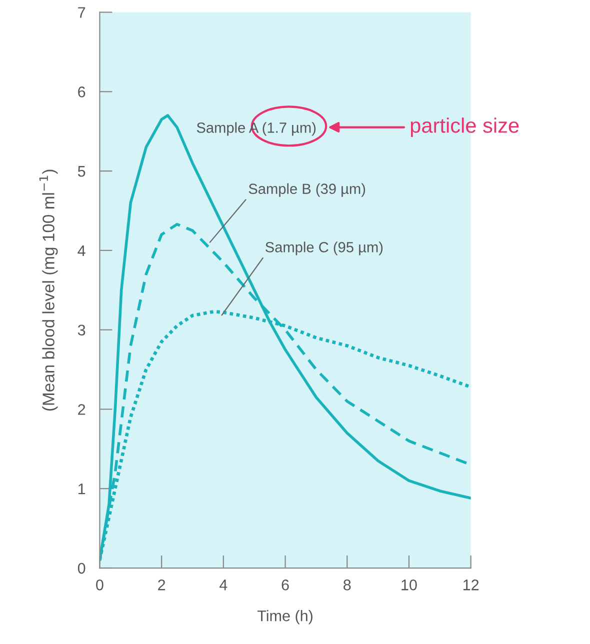 This screenshot has width=590, height=644. I want to click on x-axis-title: Time (h), so click(284, 617).